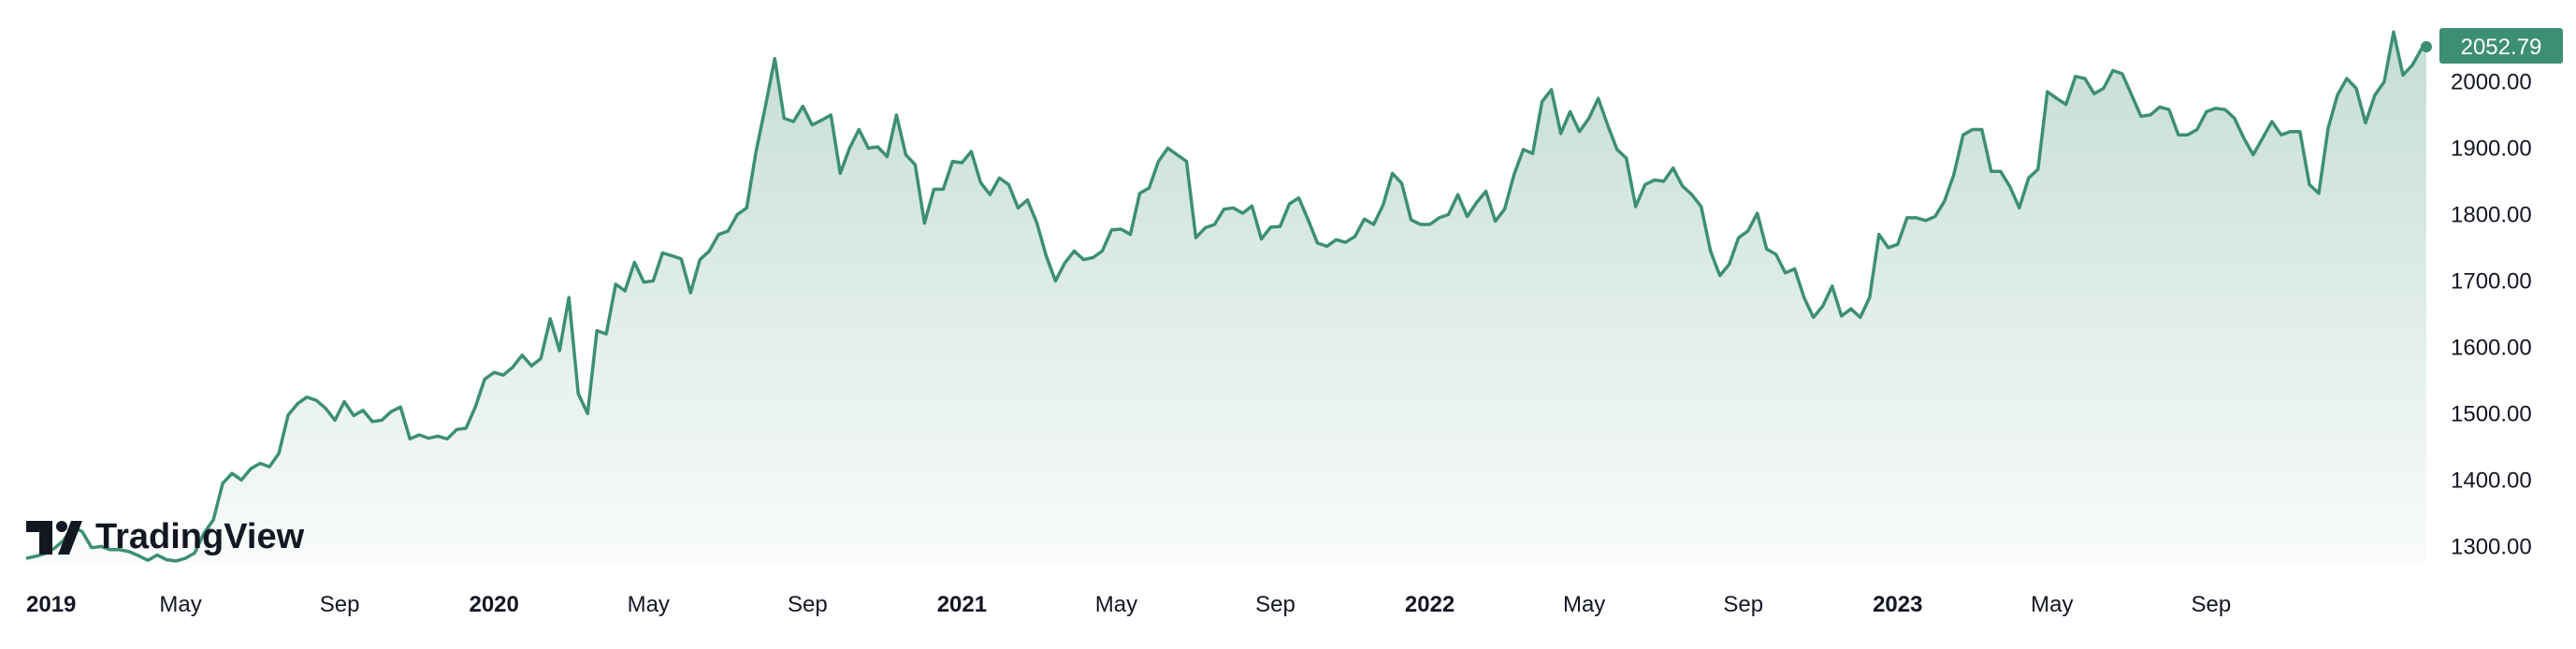  I want to click on x-tick-label: 2019, so click(51, 604).